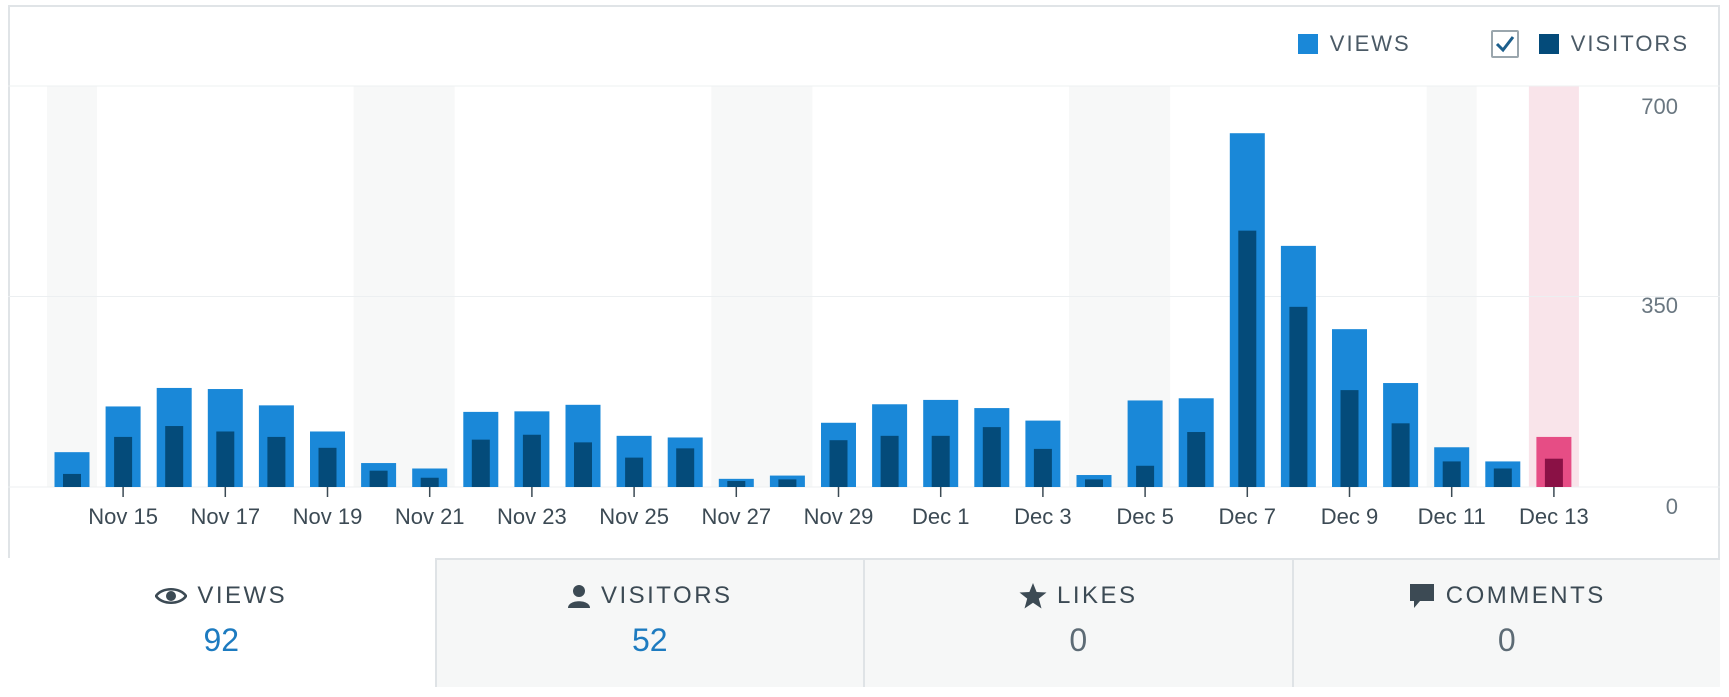 The image size is (1729, 697). Describe the element at coordinates (1421, 596) in the screenshot. I see `comment-icon` at that location.